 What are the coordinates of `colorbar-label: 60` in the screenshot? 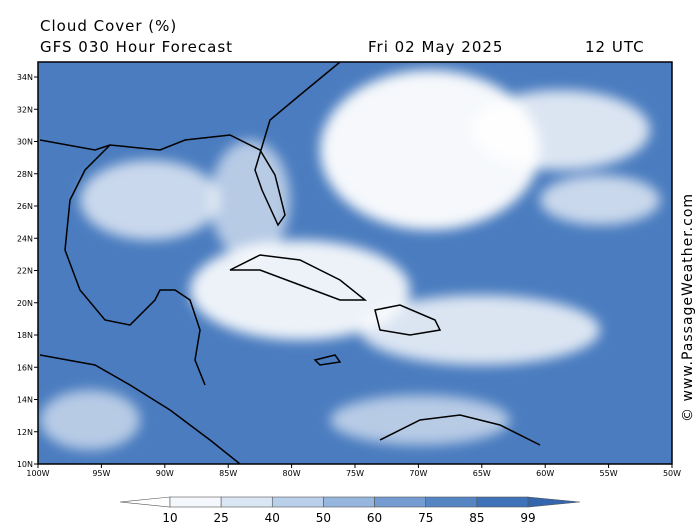 It's located at (374, 518).